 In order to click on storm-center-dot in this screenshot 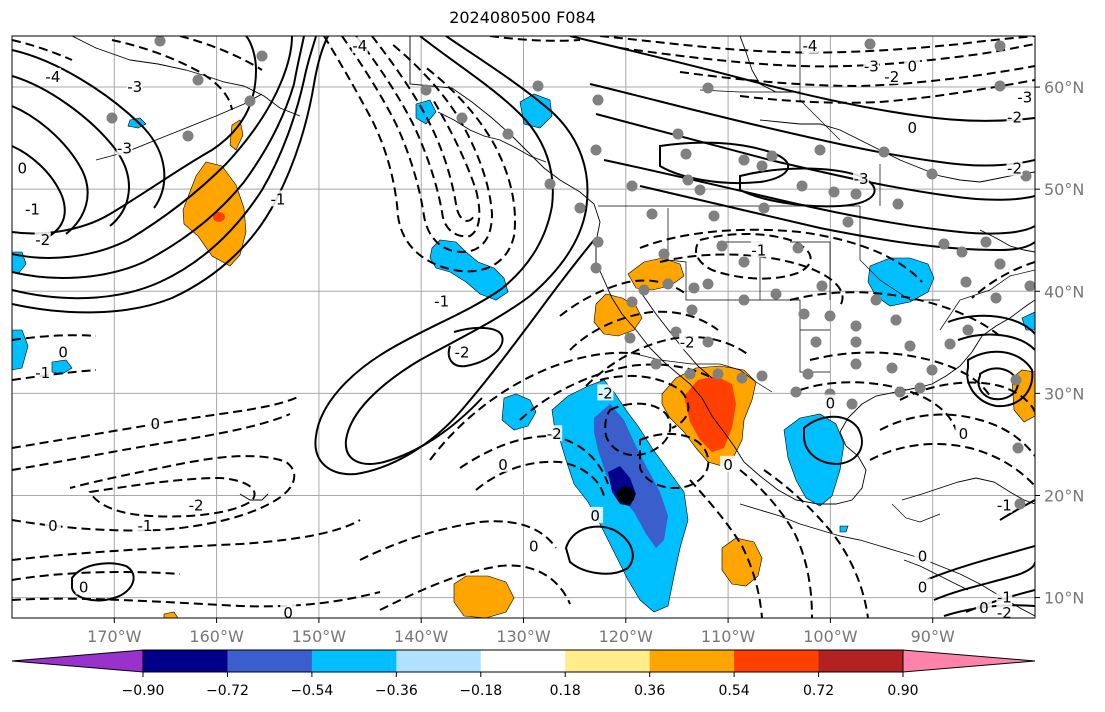, I will do `click(625, 495)`.